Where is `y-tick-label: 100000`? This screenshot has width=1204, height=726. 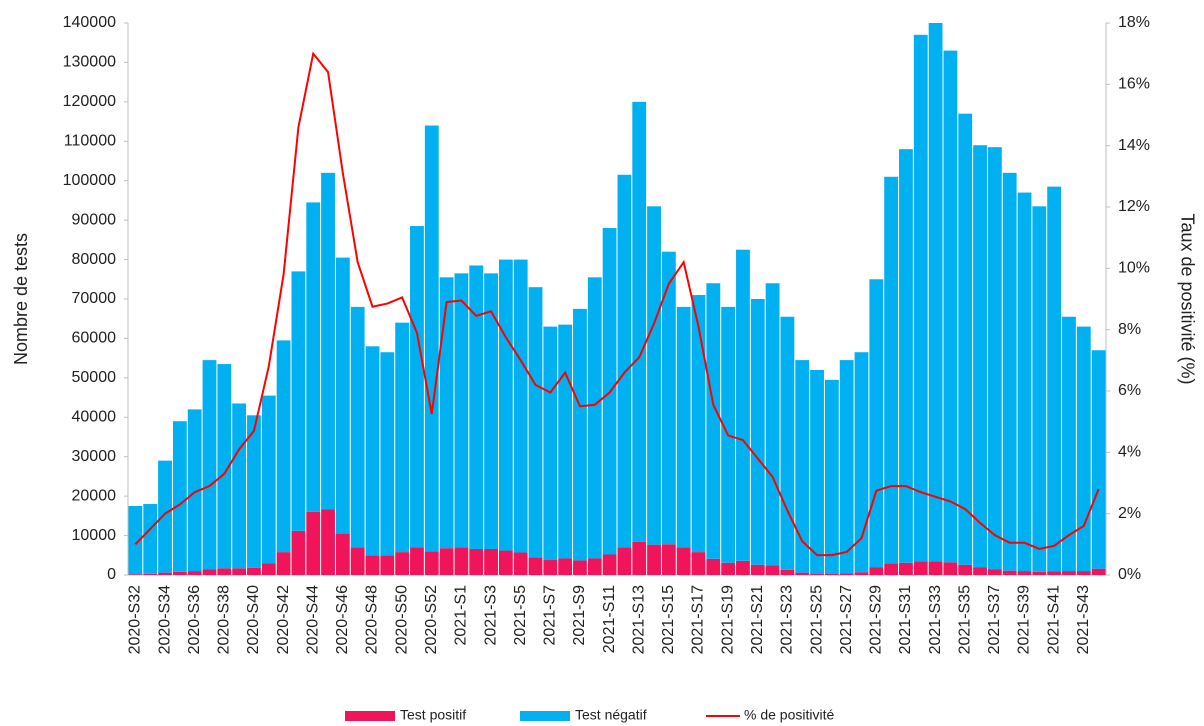 y-tick-label: 100000 is located at coordinates (89, 180).